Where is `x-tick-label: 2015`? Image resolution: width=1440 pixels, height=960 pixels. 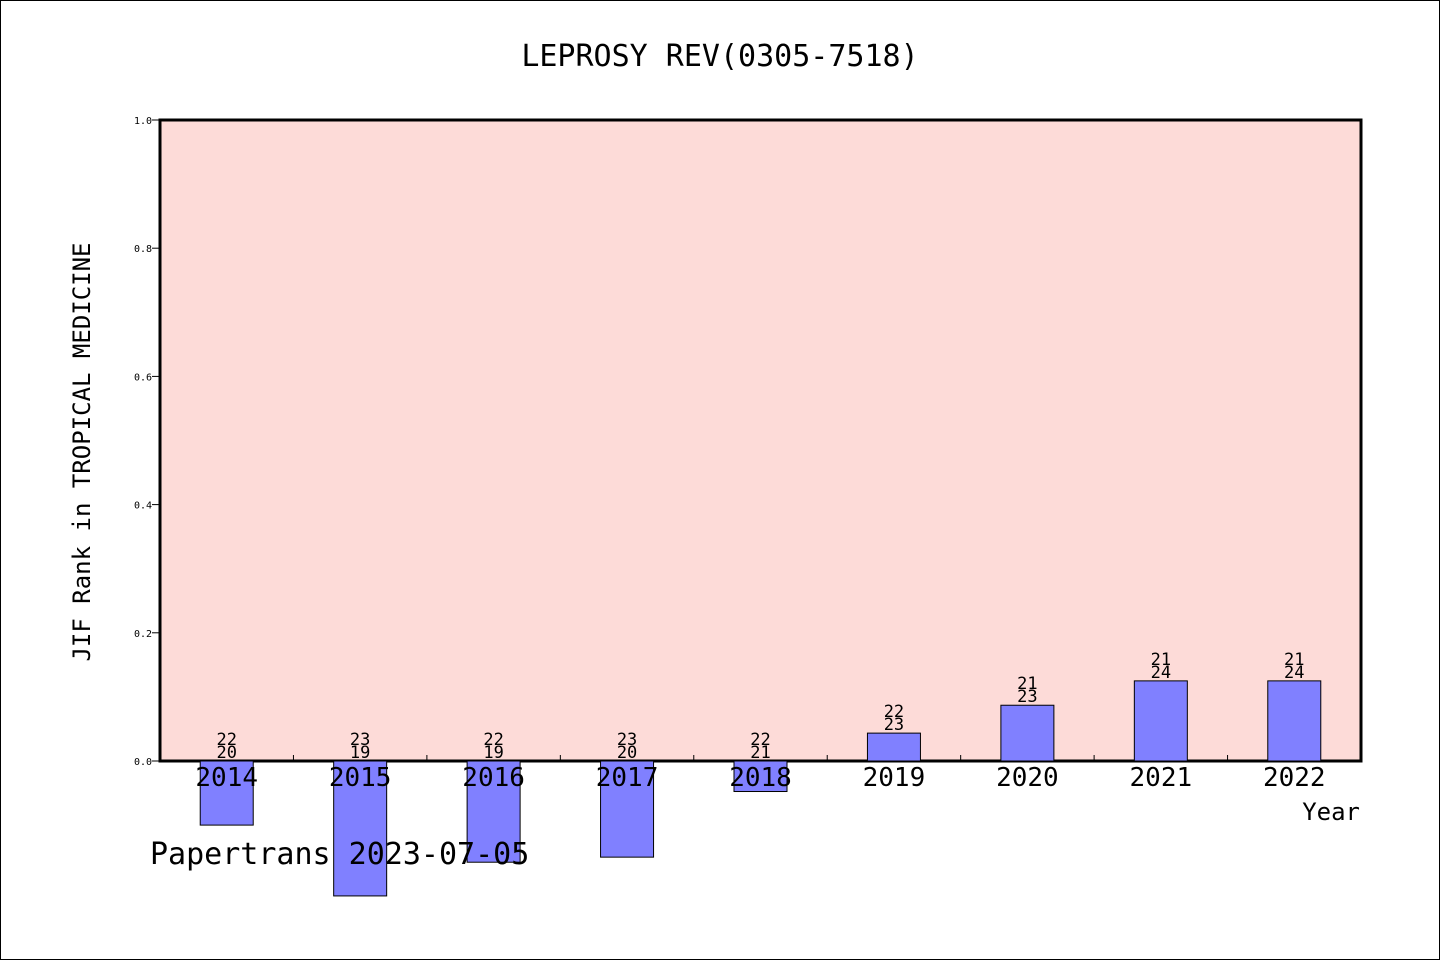 x-tick-label: 2015 is located at coordinates (360, 778).